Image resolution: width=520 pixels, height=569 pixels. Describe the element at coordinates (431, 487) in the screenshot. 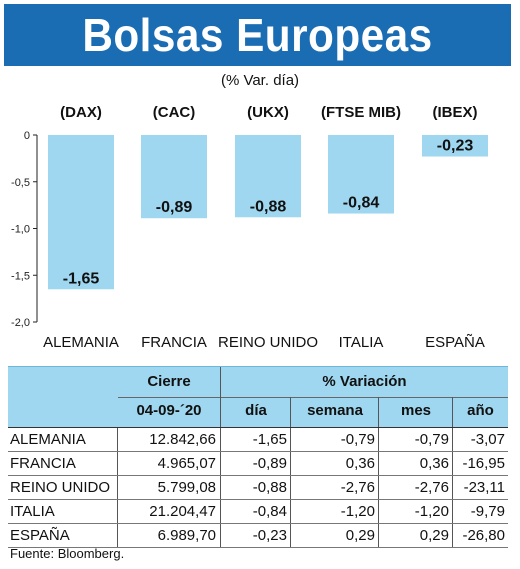

I see `cell-mes: -2,76` at that location.